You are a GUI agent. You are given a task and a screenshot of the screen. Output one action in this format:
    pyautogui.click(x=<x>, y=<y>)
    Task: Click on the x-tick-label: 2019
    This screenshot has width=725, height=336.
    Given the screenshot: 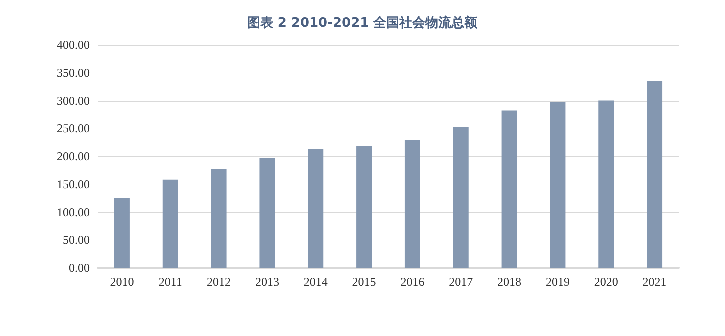 What is the action you would take?
    pyautogui.click(x=558, y=282)
    